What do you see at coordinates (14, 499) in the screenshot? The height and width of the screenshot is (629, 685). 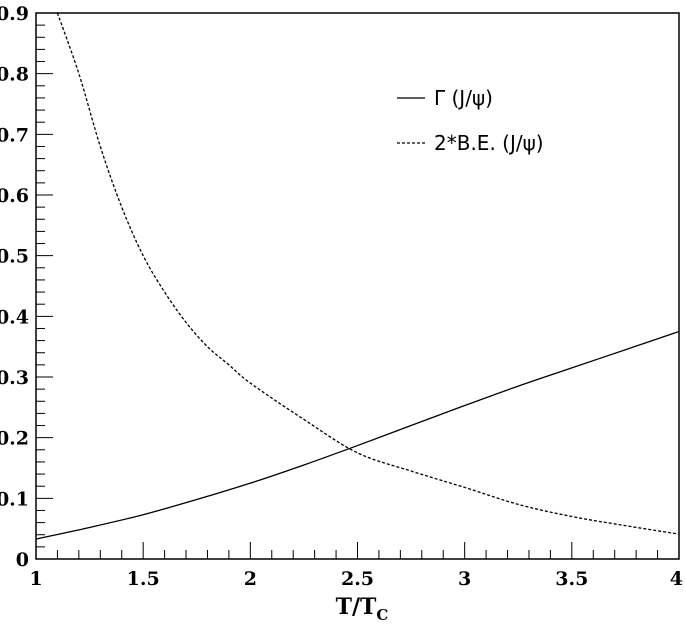 I see `y-tick-label: 0.1` at bounding box center [14, 499].